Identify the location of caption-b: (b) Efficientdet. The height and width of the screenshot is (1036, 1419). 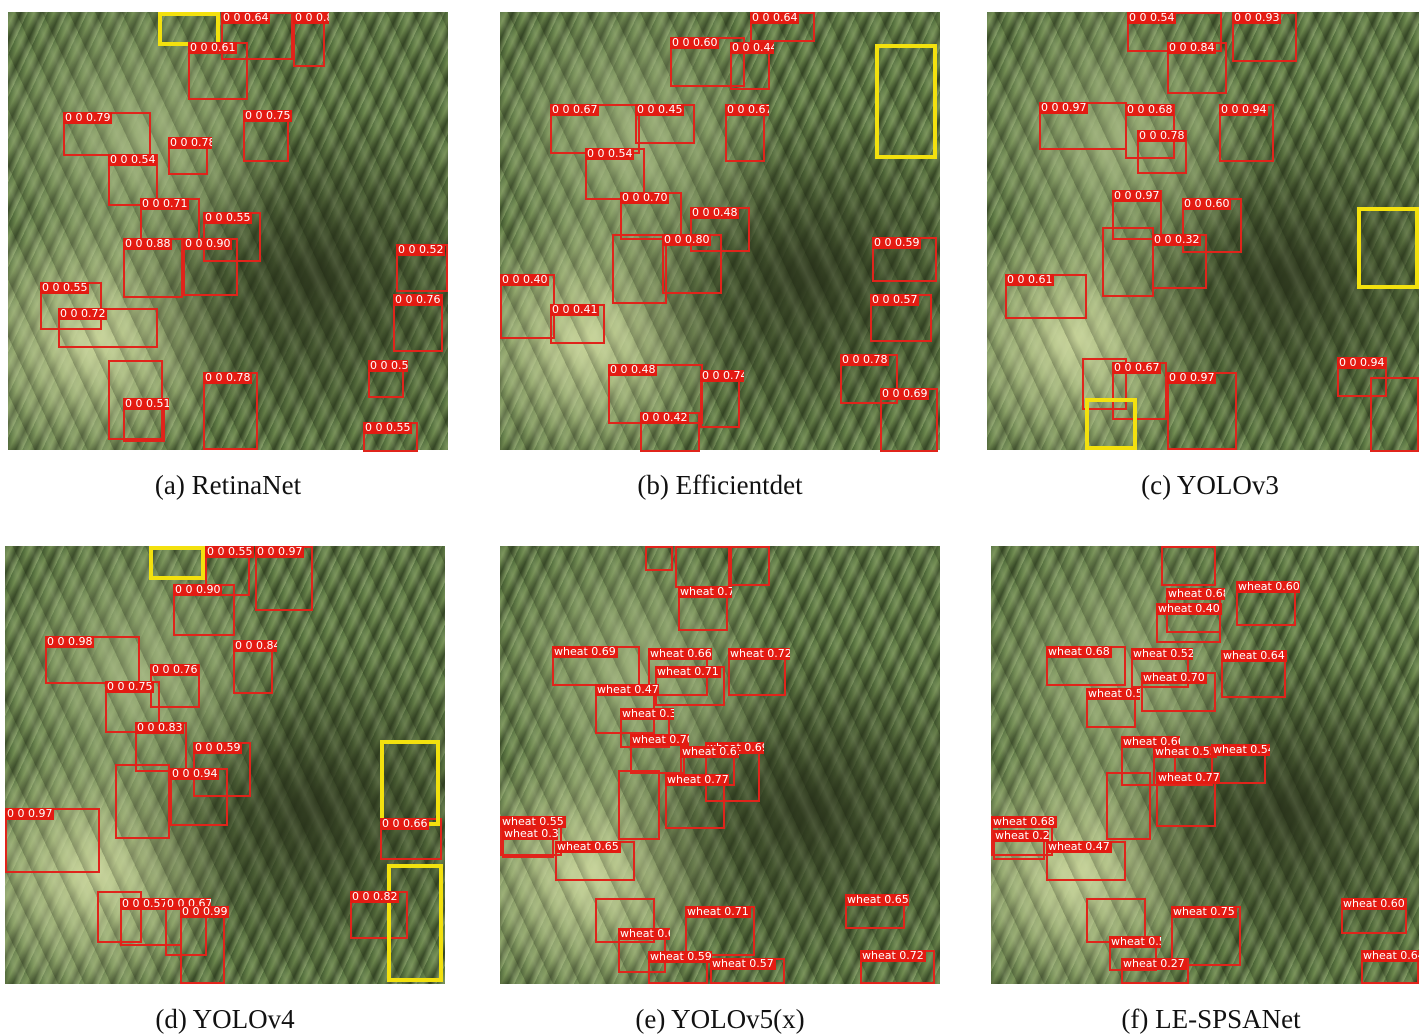
(720, 485).